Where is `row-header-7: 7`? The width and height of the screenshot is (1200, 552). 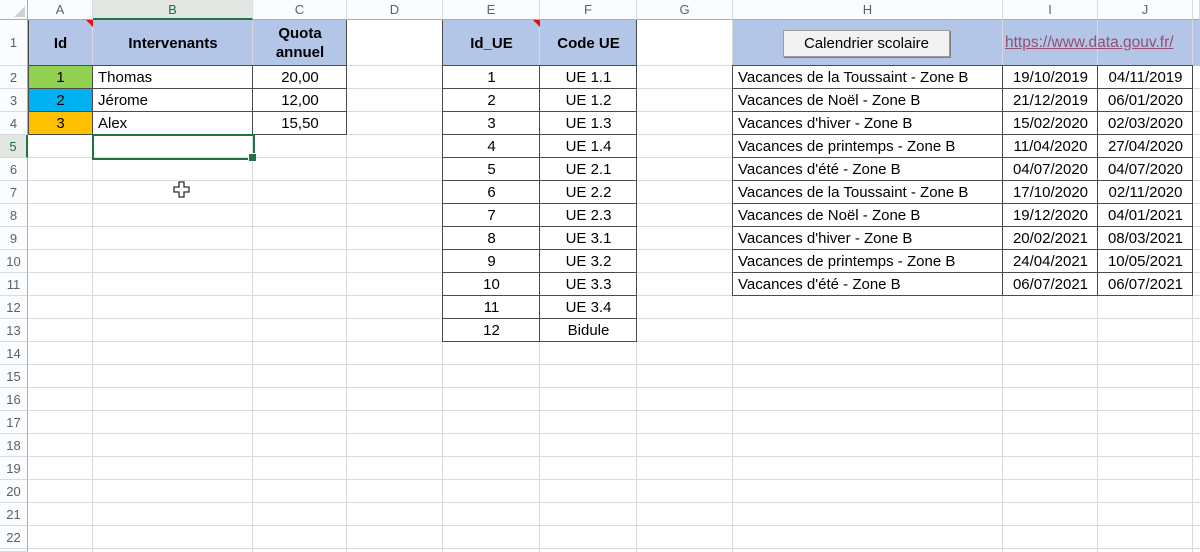 row-header-7: 7 is located at coordinates (14, 192).